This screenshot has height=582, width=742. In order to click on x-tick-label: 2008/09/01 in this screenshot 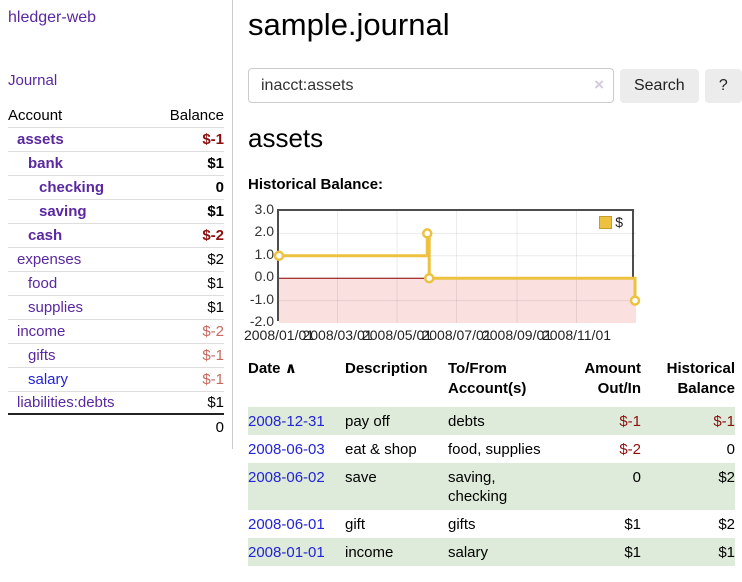, I will do `click(517, 335)`.